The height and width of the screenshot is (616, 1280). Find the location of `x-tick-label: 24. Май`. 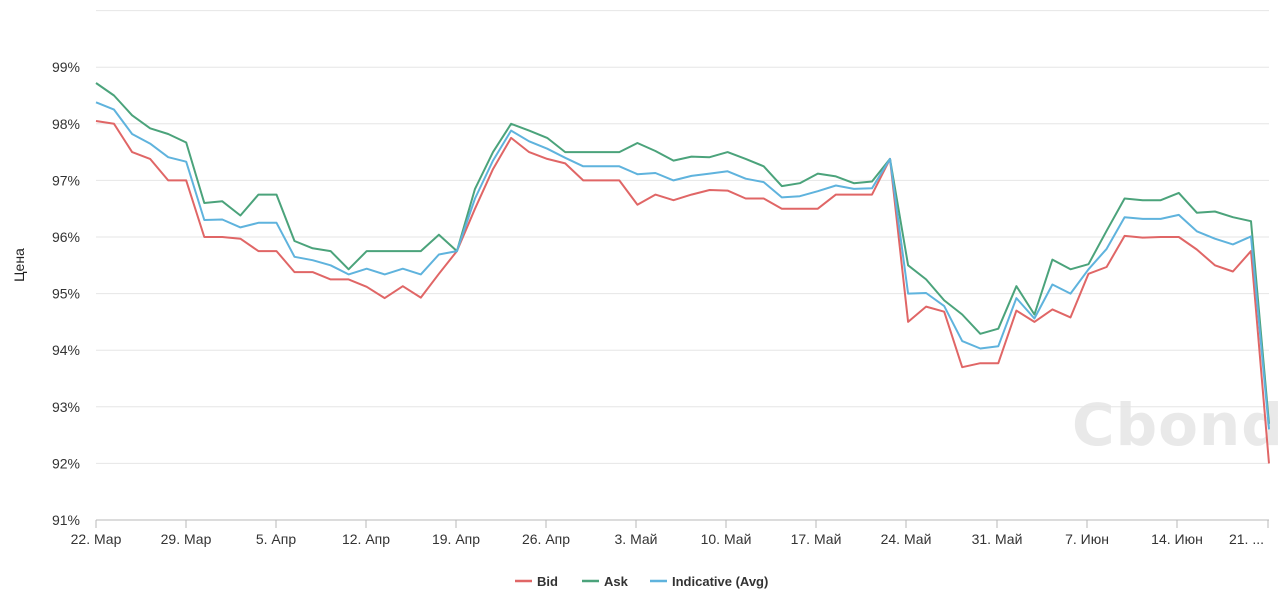

x-tick-label: 24. Май is located at coordinates (906, 539).